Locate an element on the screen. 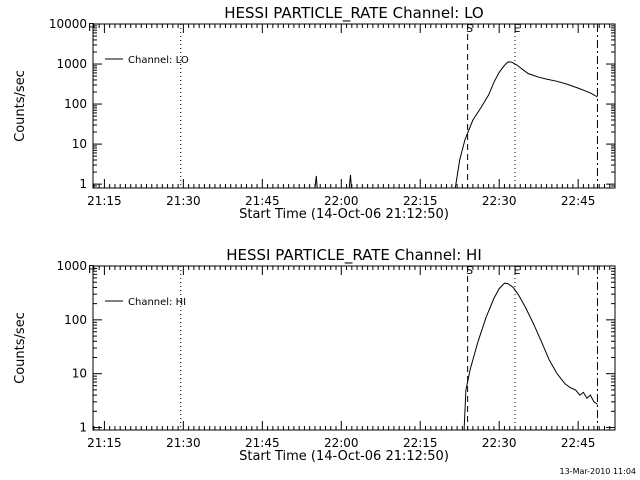 This screenshot has height=480, width=640. chart-title: HESSI PARTICLE_RATE Channel: LO is located at coordinates (353, 13).